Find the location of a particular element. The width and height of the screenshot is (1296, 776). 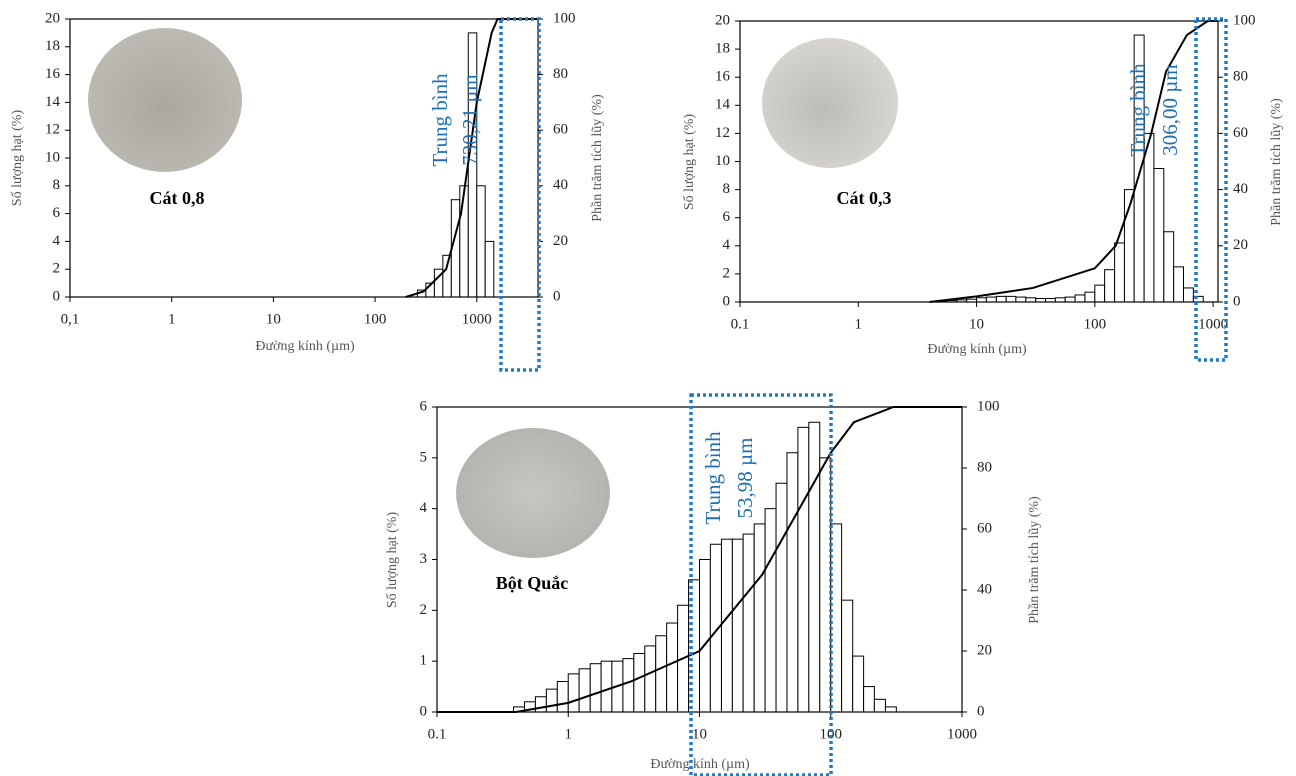

y2-tick-label: 0 is located at coordinates (1237, 301).